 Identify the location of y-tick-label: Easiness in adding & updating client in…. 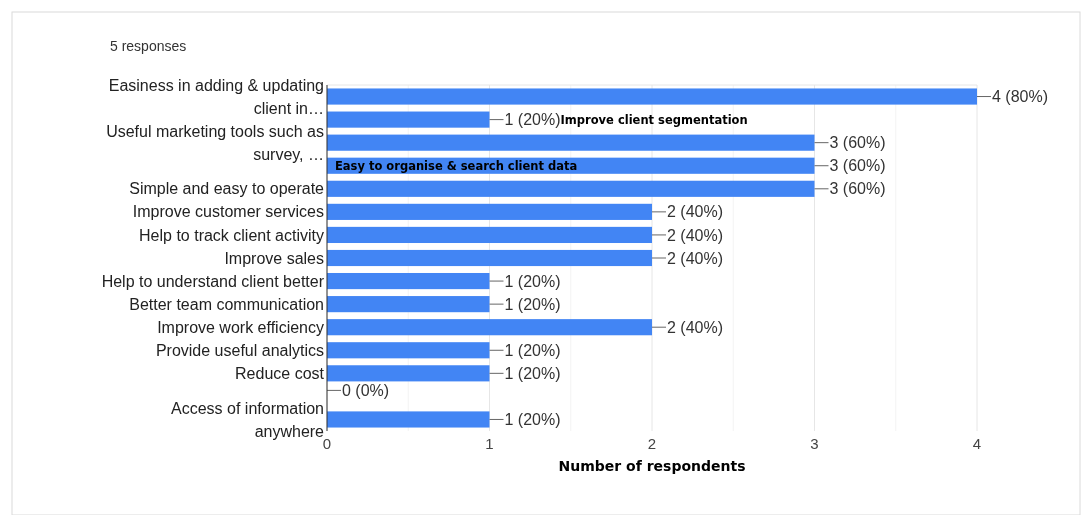
(216, 96).